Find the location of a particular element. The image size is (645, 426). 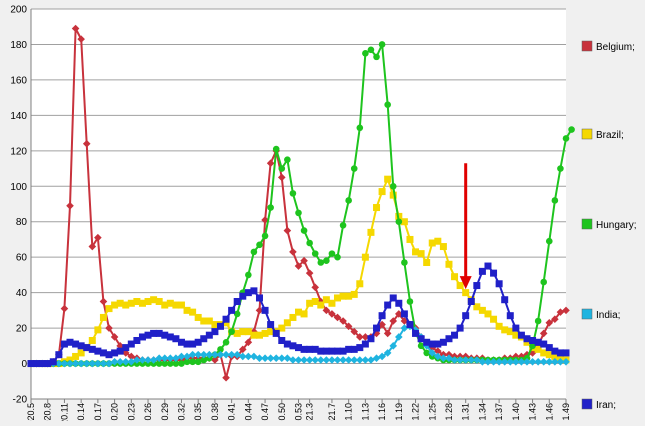

x-tick-label: 2020.17 is located at coordinates (98, 412).